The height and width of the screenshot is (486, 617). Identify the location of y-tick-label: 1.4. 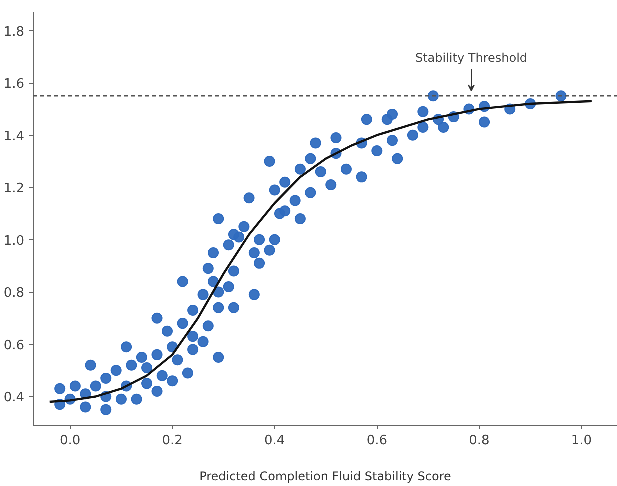
(14, 136).